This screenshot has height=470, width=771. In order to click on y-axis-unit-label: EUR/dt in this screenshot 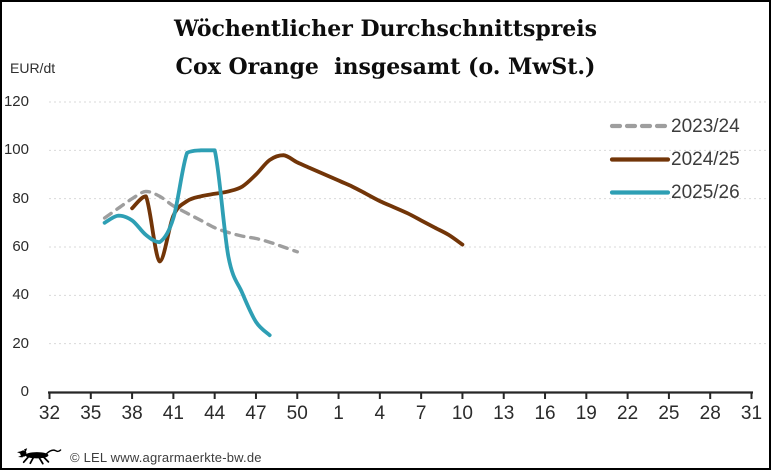, I will do `click(33, 68)`.